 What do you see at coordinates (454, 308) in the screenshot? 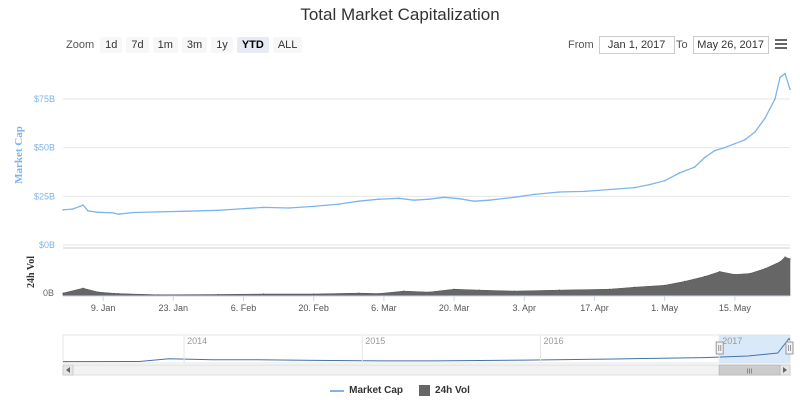
I see `x-tick-label: 20. Mar` at bounding box center [454, 308].